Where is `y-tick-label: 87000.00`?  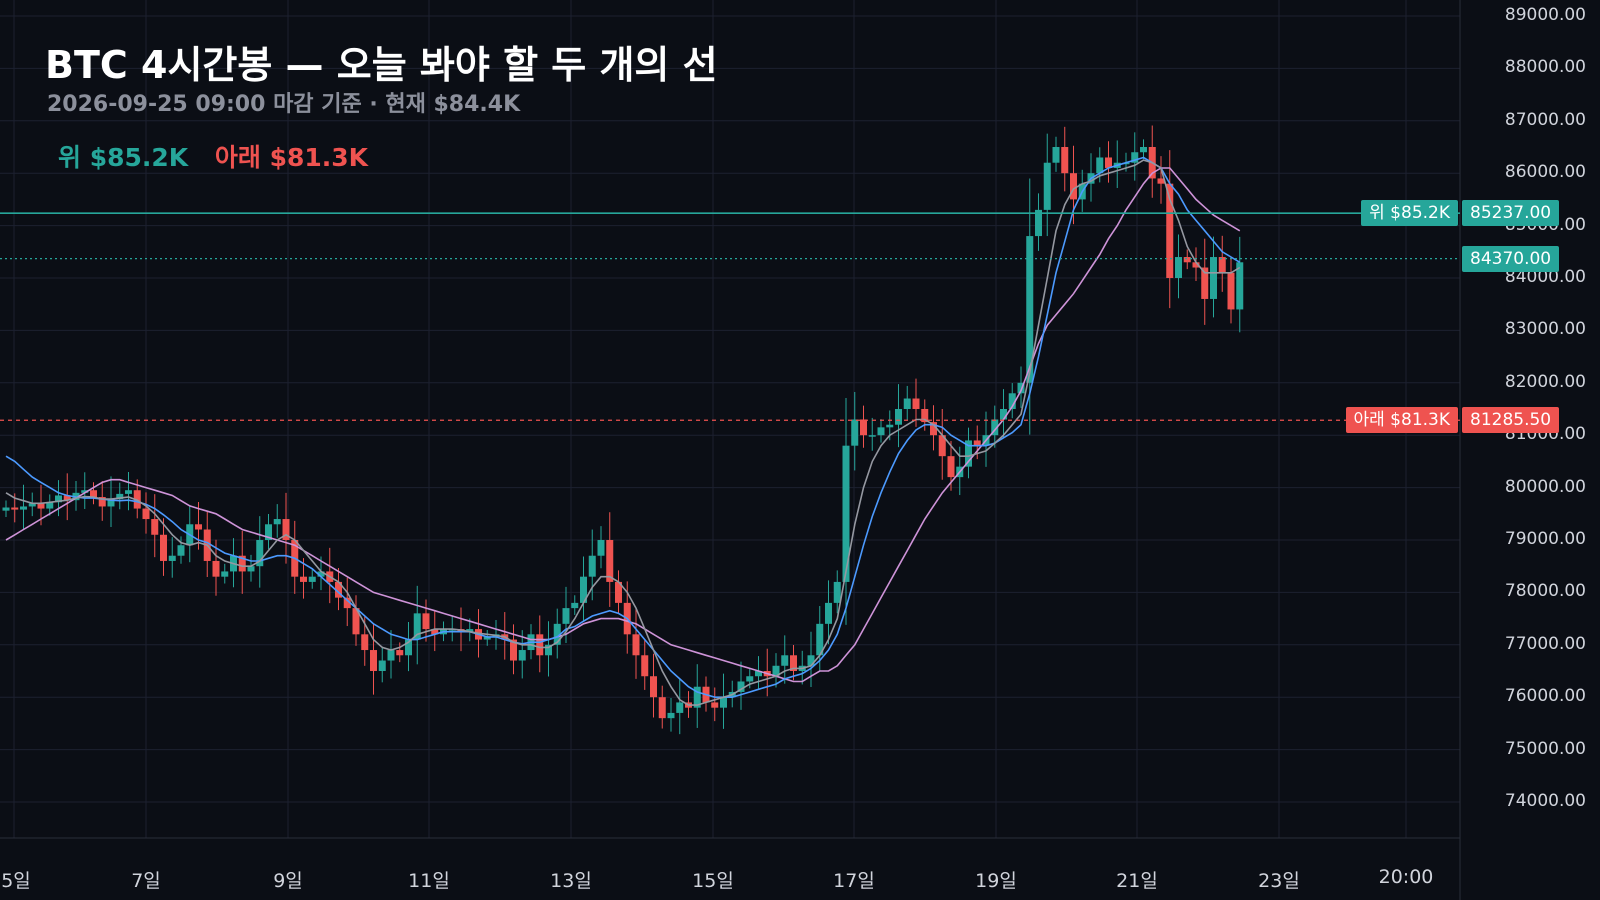 y-tick-label: 87000.00 is located at coordinates (1545, 119).